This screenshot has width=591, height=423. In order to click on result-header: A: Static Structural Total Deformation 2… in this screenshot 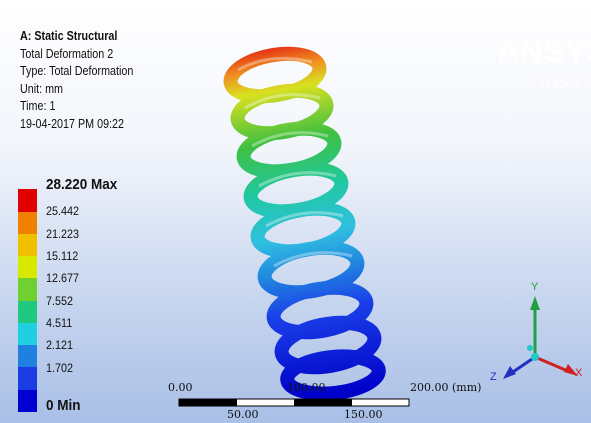, I will do `click(86, 81)`.